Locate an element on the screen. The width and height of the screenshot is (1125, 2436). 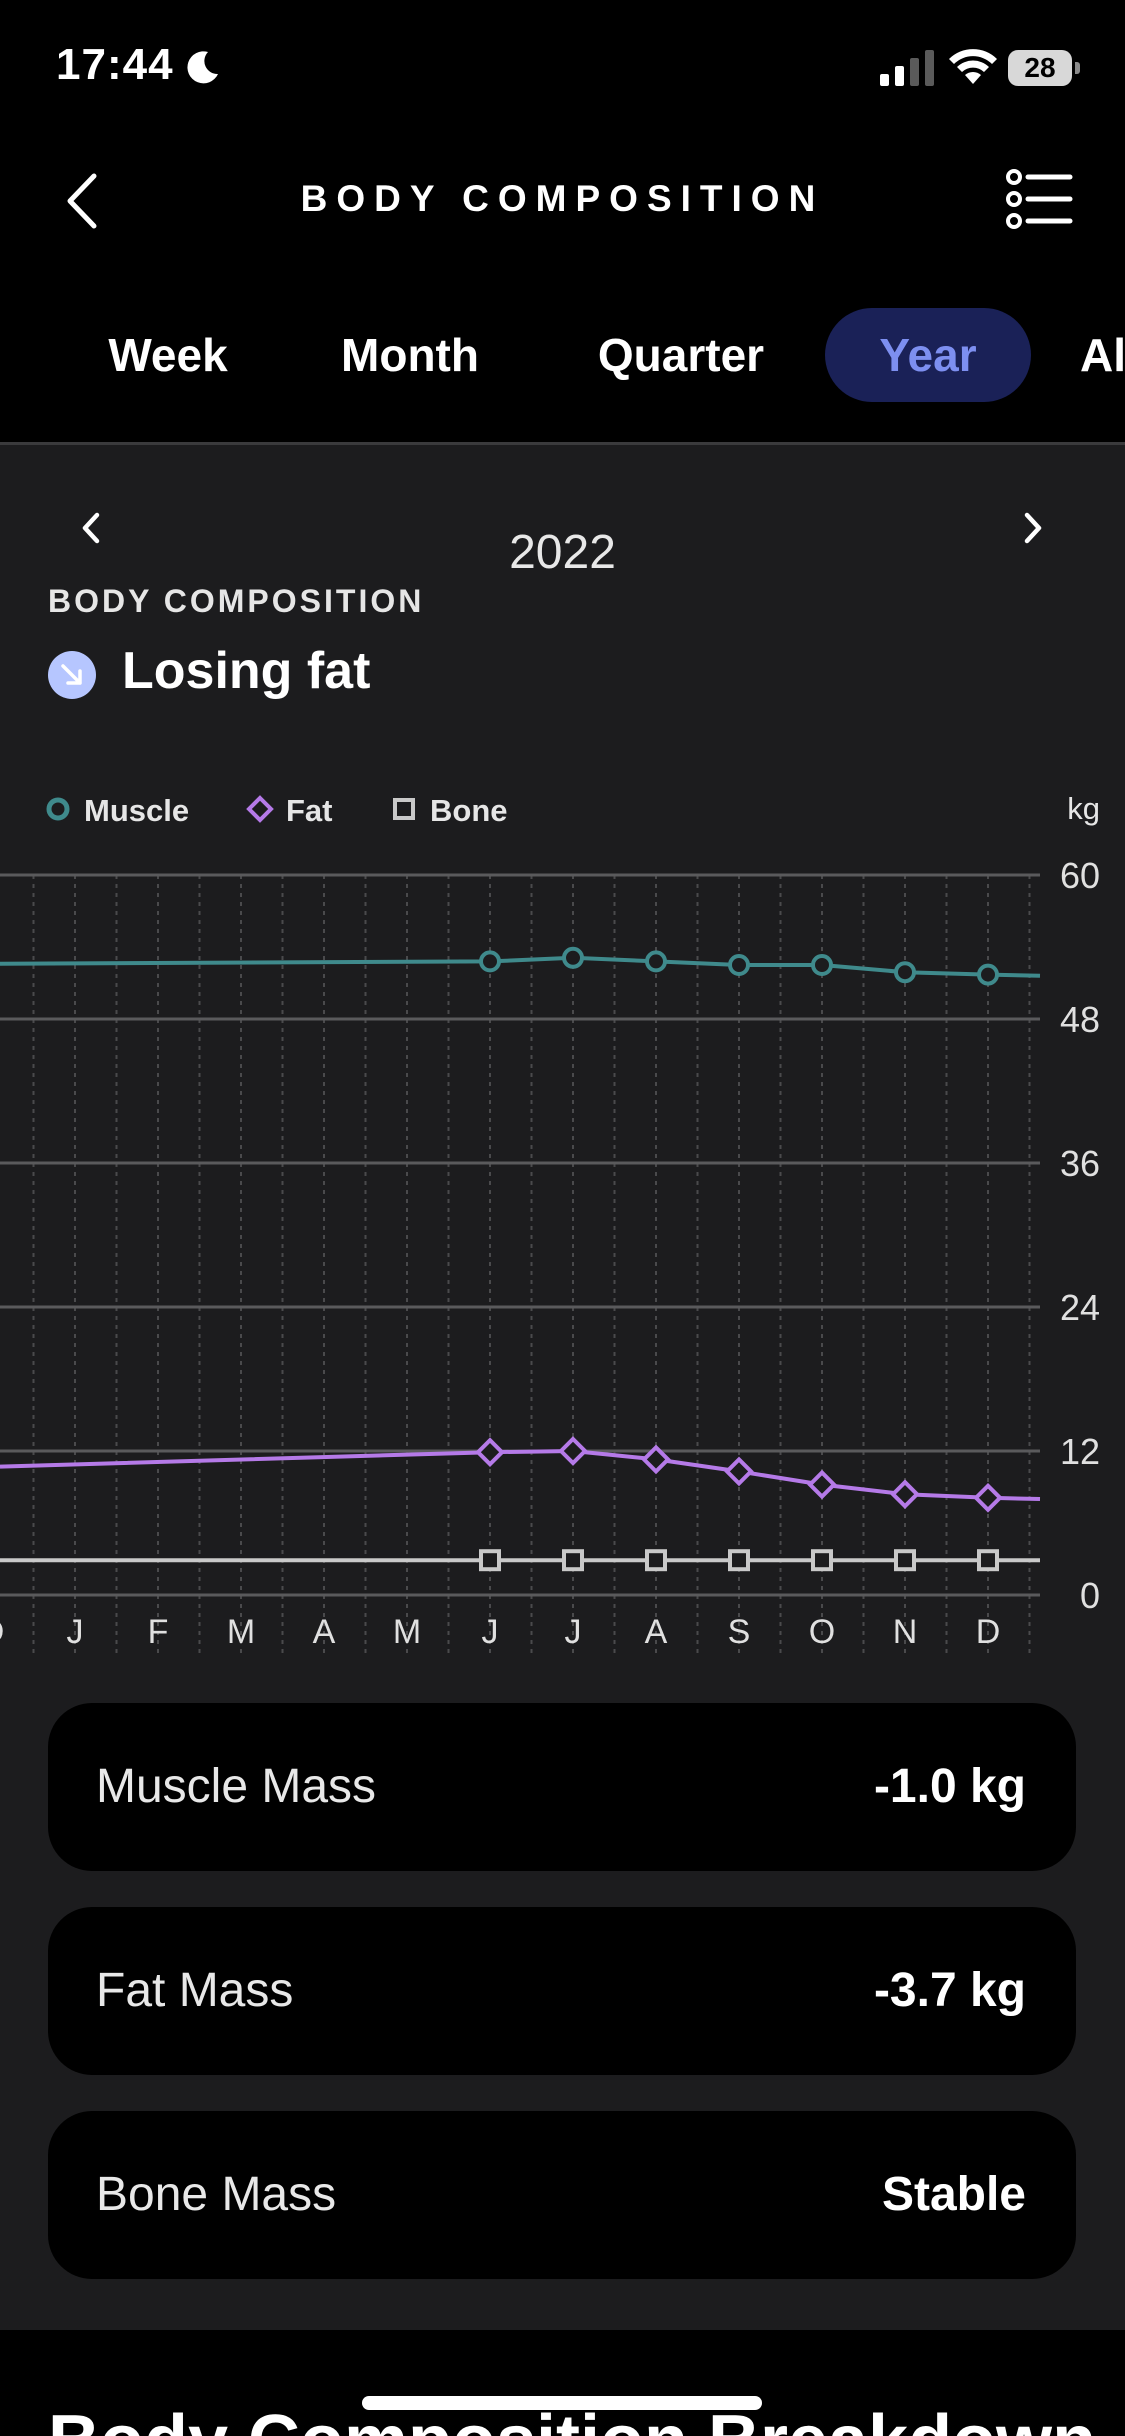
bone-square-marker-icon is located at coordinates (404, 809).